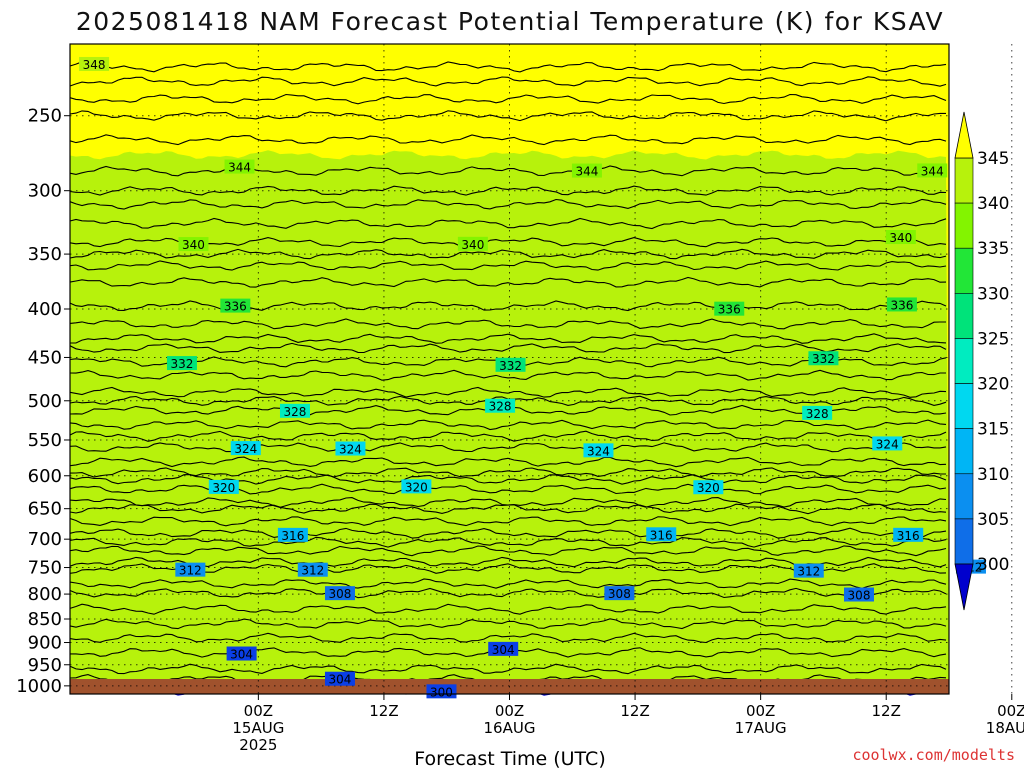 The width and height of the screenshot is (1024, 768). What do you see at coordinates (45, 357) in the screenshot?
I see `y-tick-label: 450` at bounding box center [45, 357].